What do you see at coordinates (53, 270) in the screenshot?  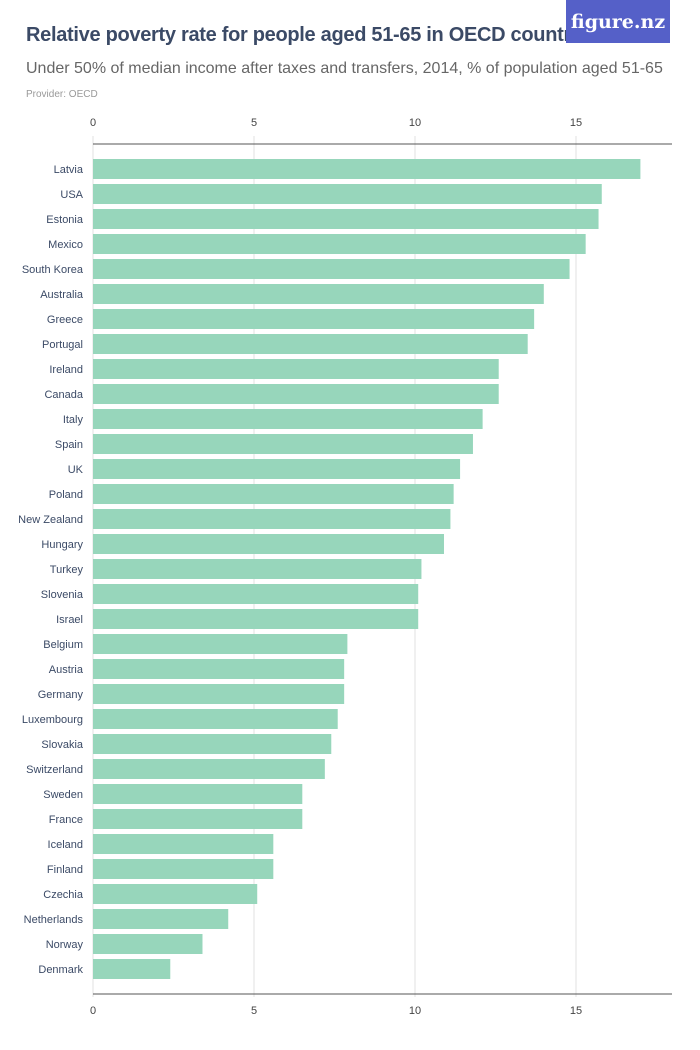 I see `category-label: South Korea` at bounding box center [53, 270].